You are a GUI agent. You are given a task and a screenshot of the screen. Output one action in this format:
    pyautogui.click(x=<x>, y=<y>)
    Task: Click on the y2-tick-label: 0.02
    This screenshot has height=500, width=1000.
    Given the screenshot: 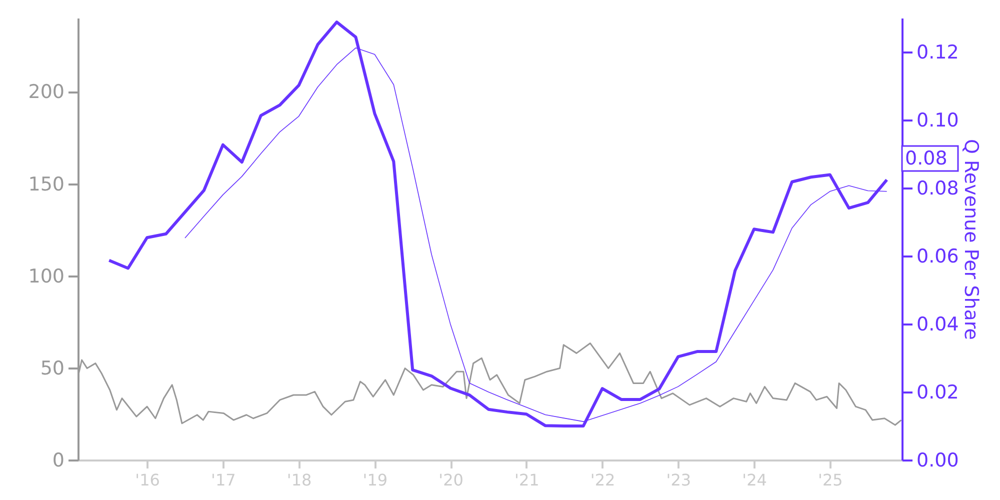 What is the action you would take?
    pyautogui.click(x=937, y=393)
    